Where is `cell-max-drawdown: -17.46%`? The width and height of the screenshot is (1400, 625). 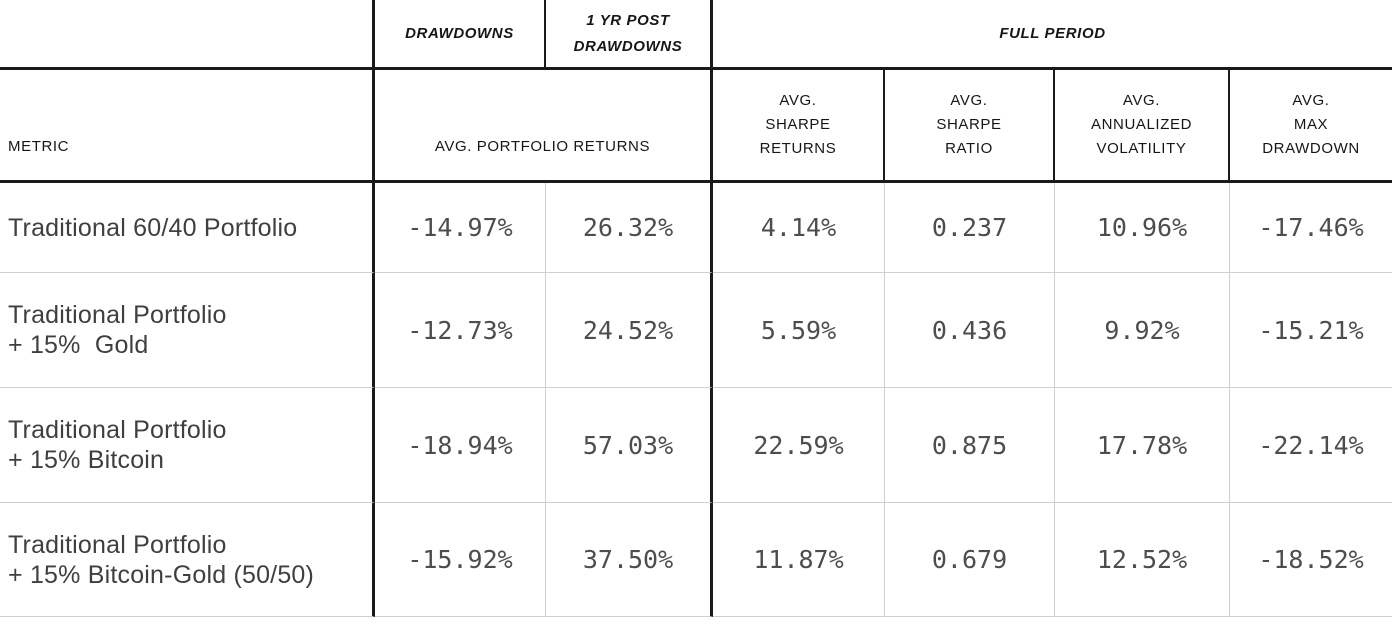
cell-max-drawdown: -17.46% is located at coordinates (1311, 228).